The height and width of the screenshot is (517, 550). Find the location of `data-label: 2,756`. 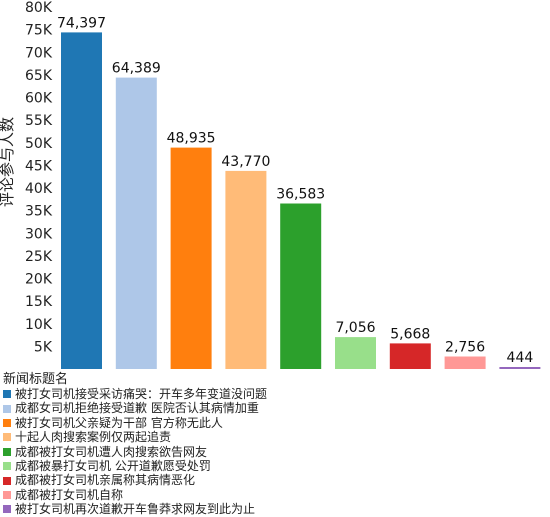

data-label: 2,756 is located at coordinates (465, 348).